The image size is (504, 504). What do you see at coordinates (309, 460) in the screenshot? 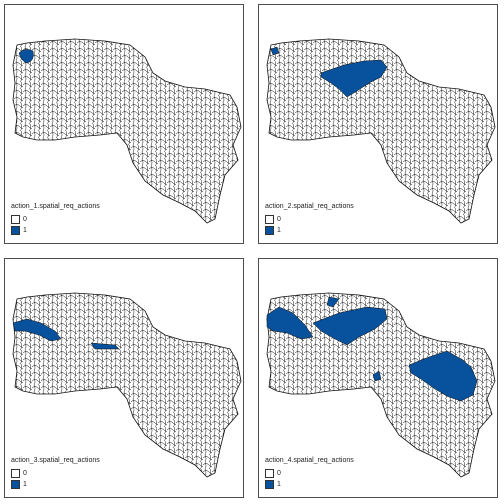
I see `legend-title: action_4.spatial_req_actions` at bounding box center [309, 460].